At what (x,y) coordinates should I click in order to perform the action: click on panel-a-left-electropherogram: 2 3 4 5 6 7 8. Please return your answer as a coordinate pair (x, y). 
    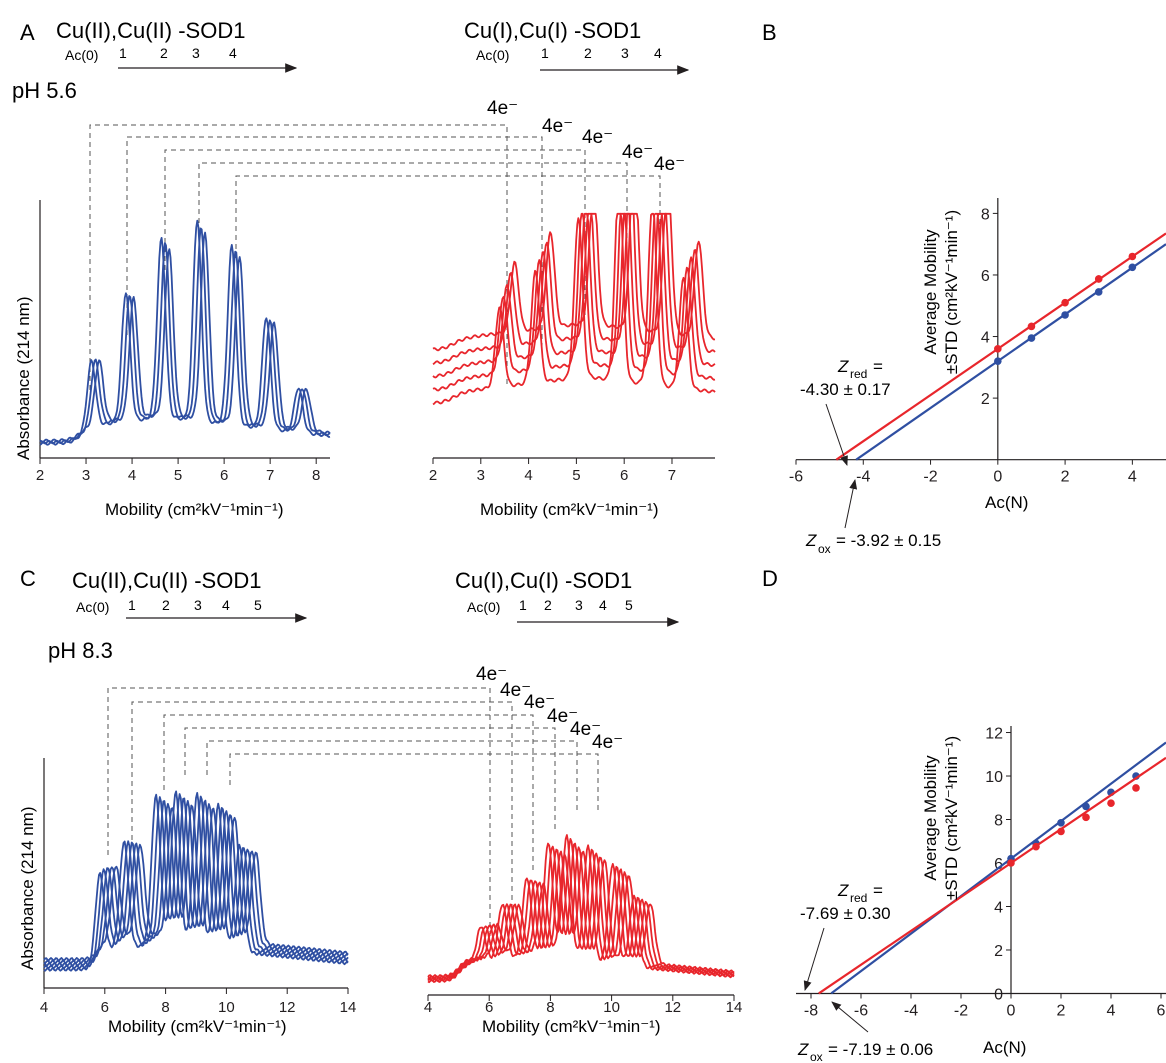
    Looking at the image, I should click on (183, 342).